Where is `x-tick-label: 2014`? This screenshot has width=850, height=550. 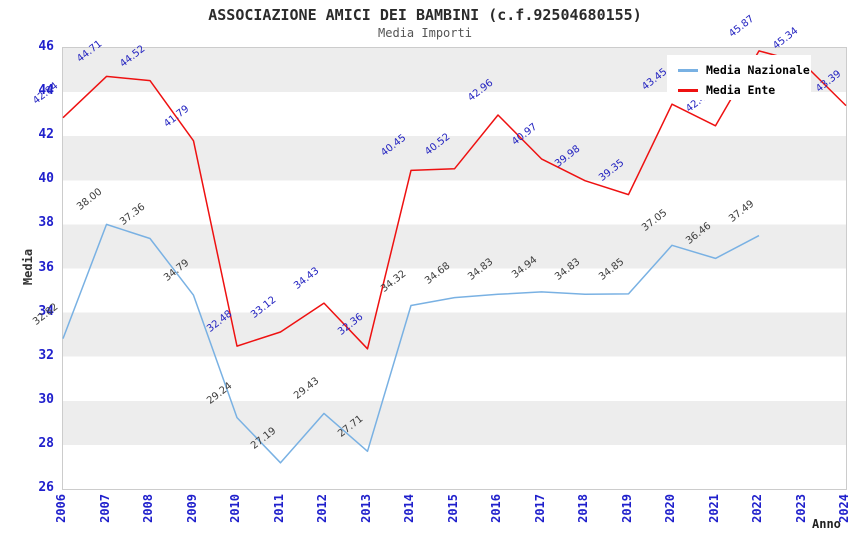
x-tick-label: 2014 is located at coordinates (409, 508).